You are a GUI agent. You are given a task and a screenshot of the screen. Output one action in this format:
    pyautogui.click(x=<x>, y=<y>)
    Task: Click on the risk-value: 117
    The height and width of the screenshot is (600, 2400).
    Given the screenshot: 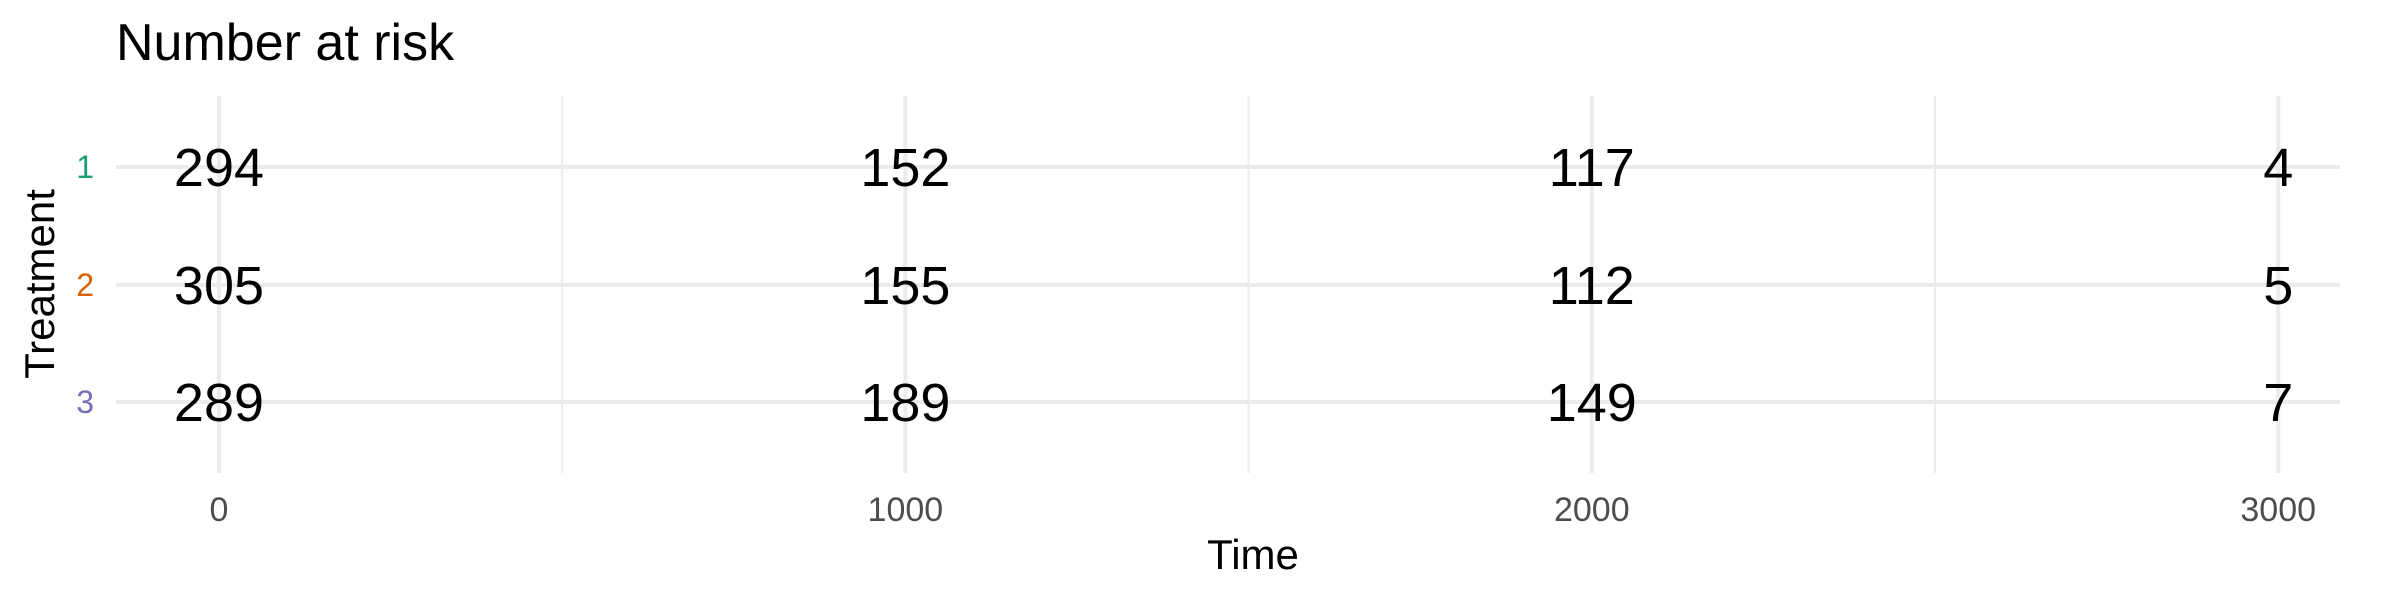 What is the action you would take?
    pyautogui.click(x=1592, y=168)
    